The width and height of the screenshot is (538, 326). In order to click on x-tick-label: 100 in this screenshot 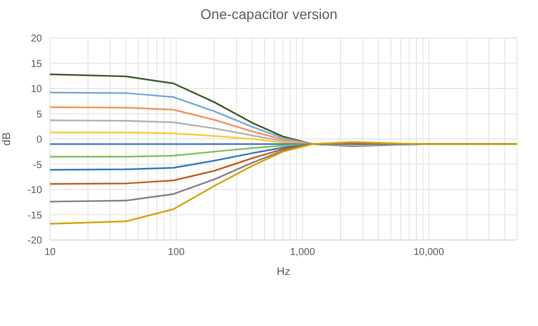, I will do `click(177, 252)`.